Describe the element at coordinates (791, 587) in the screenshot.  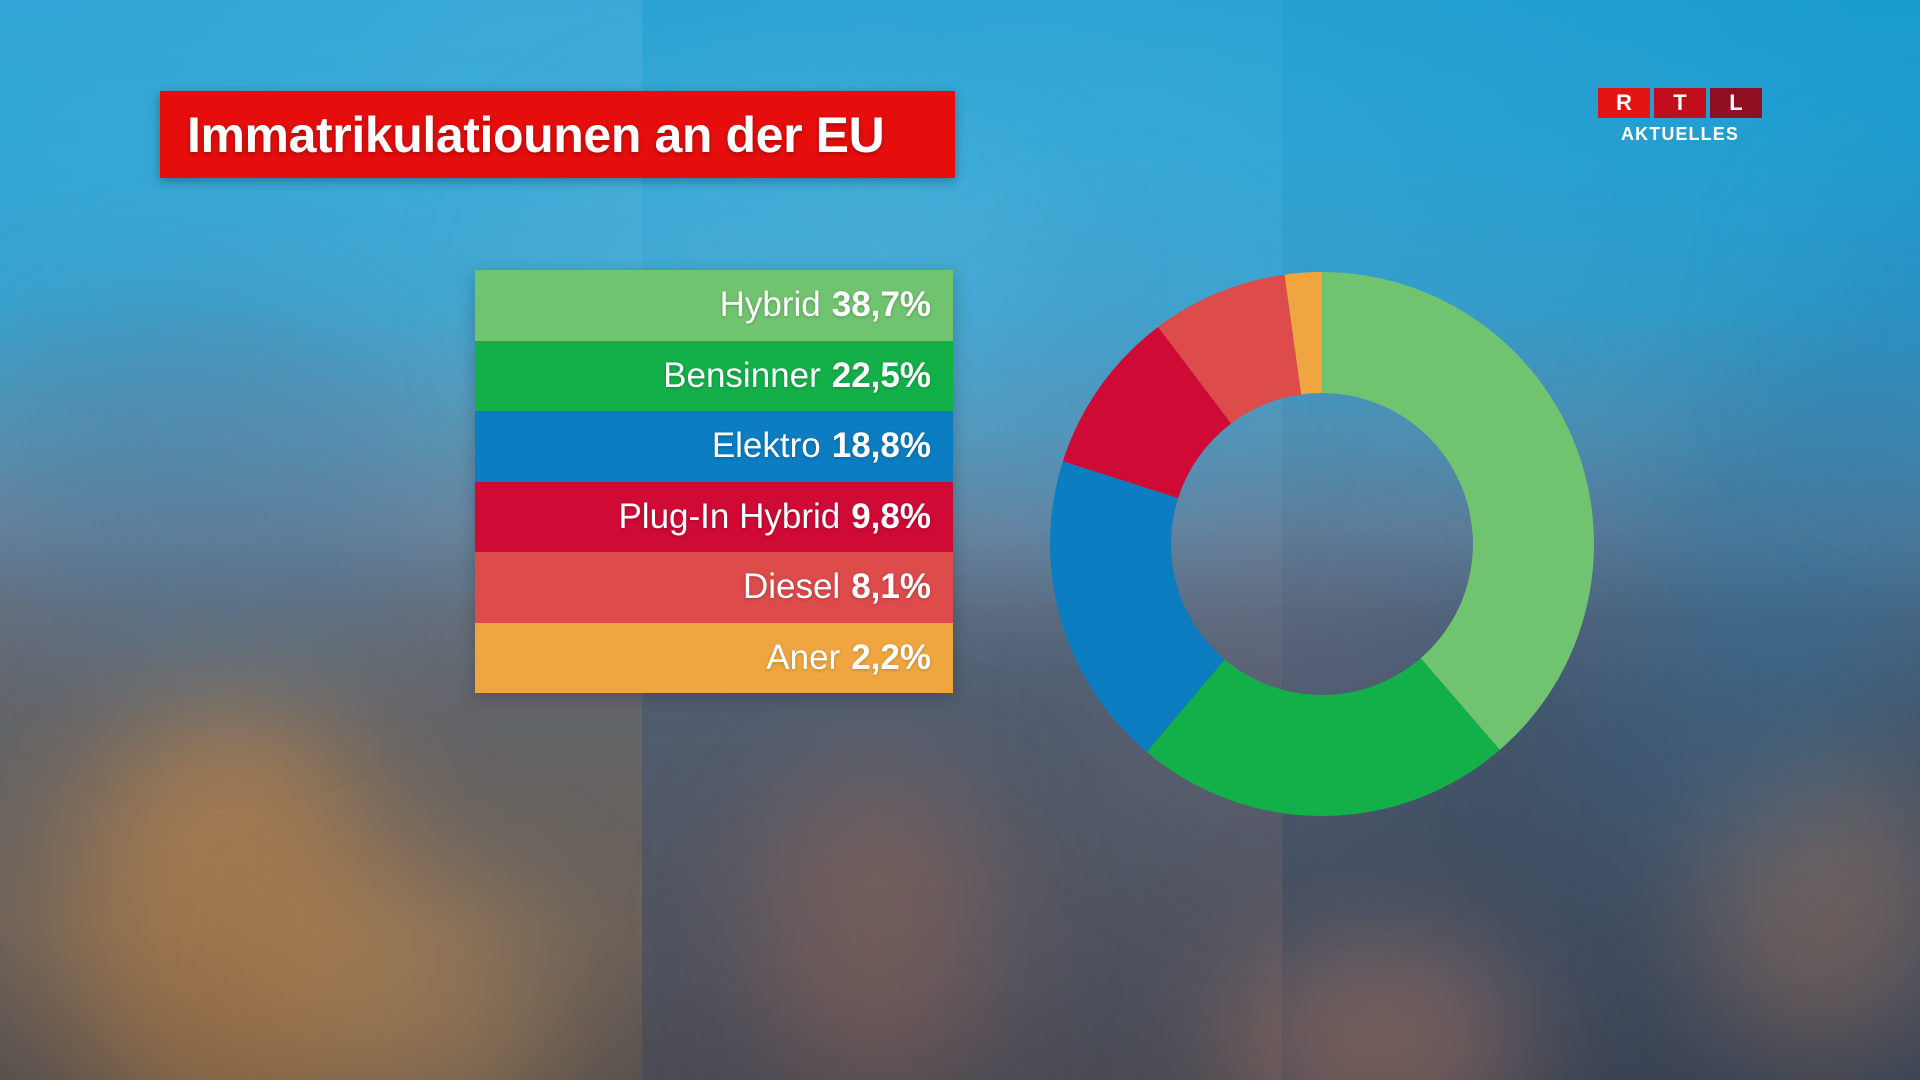
I see `legend-row-label: Diesel` at that location.